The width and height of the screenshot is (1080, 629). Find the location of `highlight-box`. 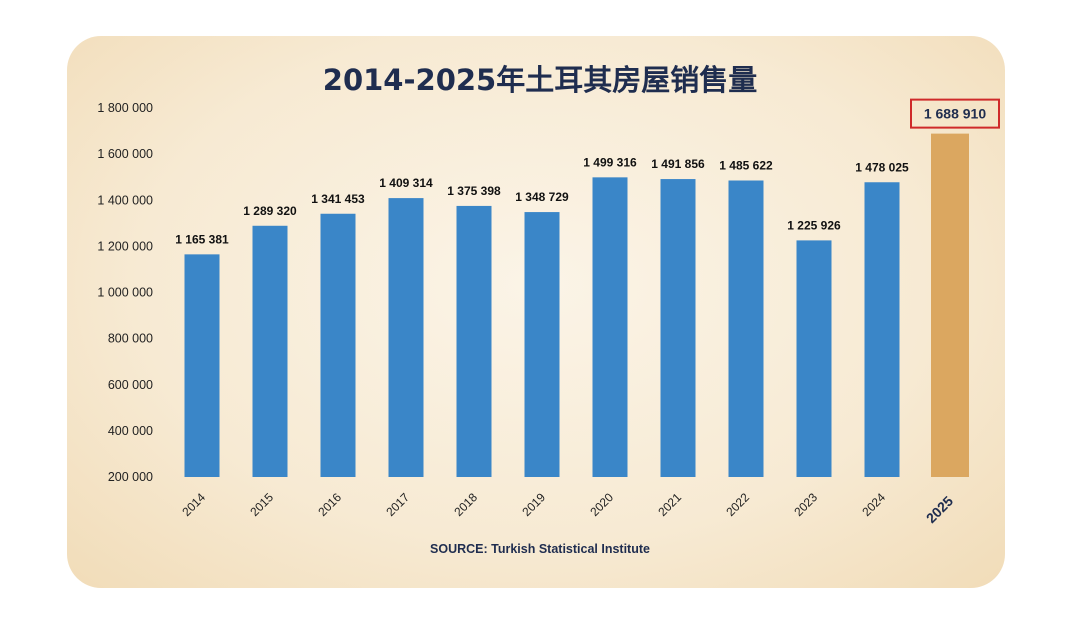

highlight-box is located at coordinates (955, 113).